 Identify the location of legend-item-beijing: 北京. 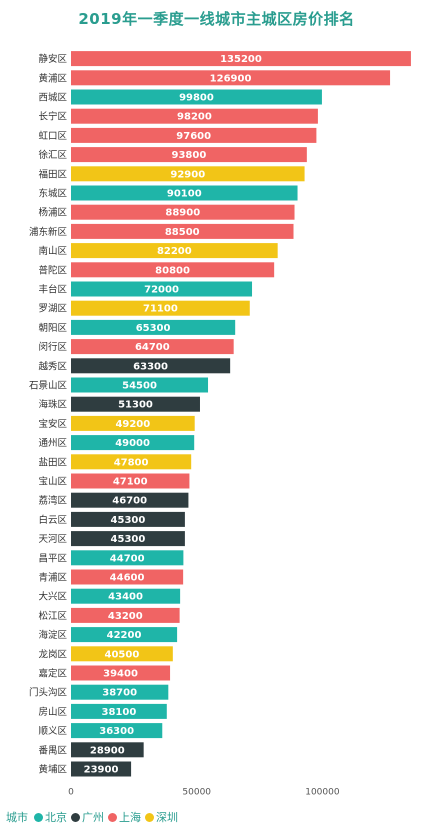
(50, 817).